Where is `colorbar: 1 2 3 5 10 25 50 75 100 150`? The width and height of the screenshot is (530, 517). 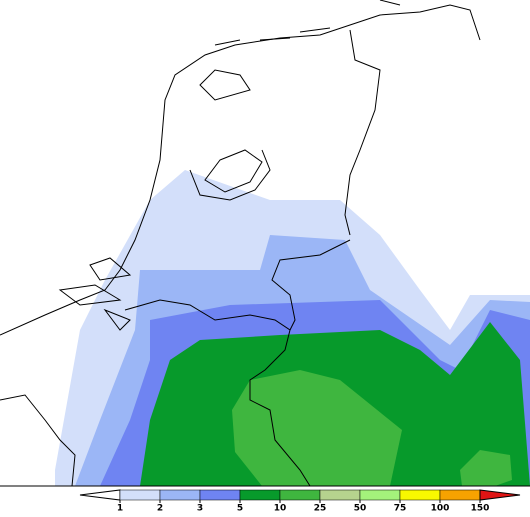
colorbar: 1 2 3 5 10 25 50 75 100 150 is located at coordinates (300, 501).